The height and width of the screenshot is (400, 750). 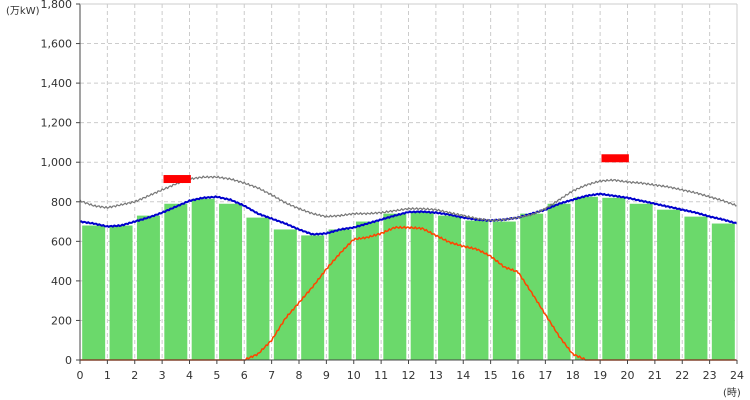 I want to click on y-tick-label: 200, so click(x=61, y=320).